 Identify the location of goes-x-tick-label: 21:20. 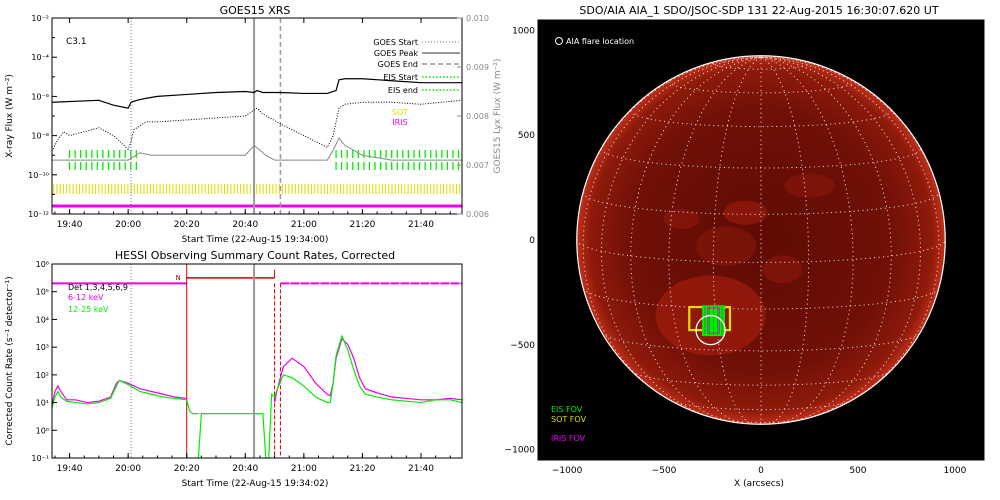
(362, 225).